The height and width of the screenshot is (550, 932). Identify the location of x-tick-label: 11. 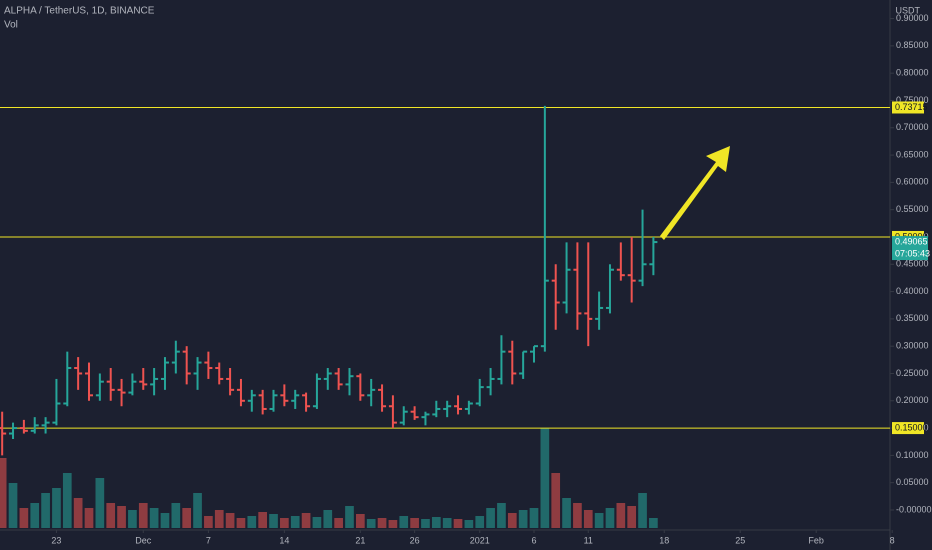
(588, 540).